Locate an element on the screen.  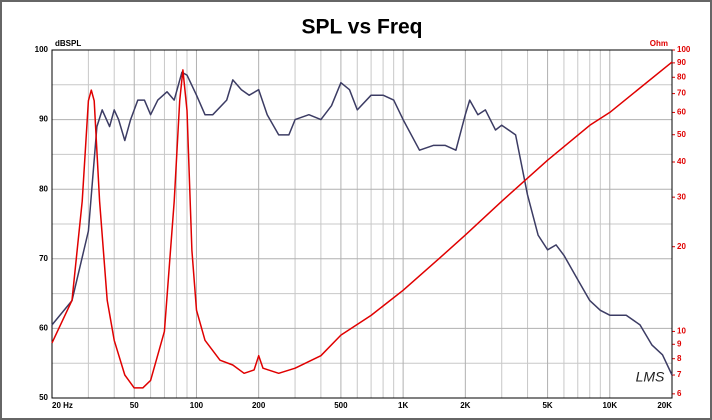
y-axis-label: dBSPL is located at coordinates (68, 43).